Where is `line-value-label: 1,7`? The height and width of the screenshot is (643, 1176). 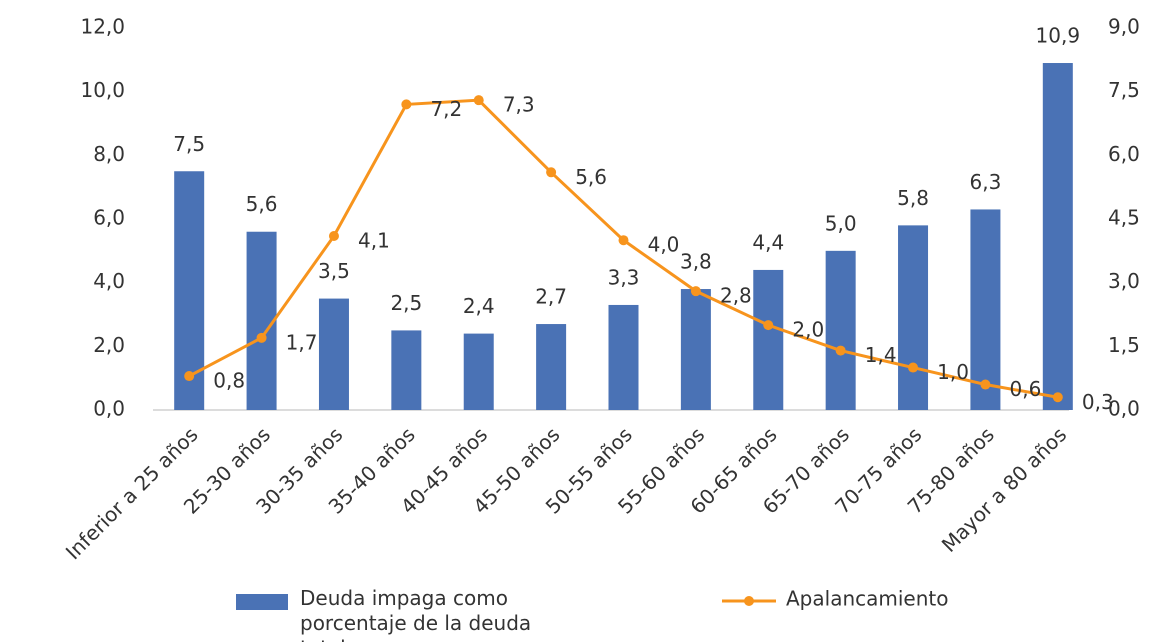 line-value-label: 1,7 is located at coordinates (302, 342).